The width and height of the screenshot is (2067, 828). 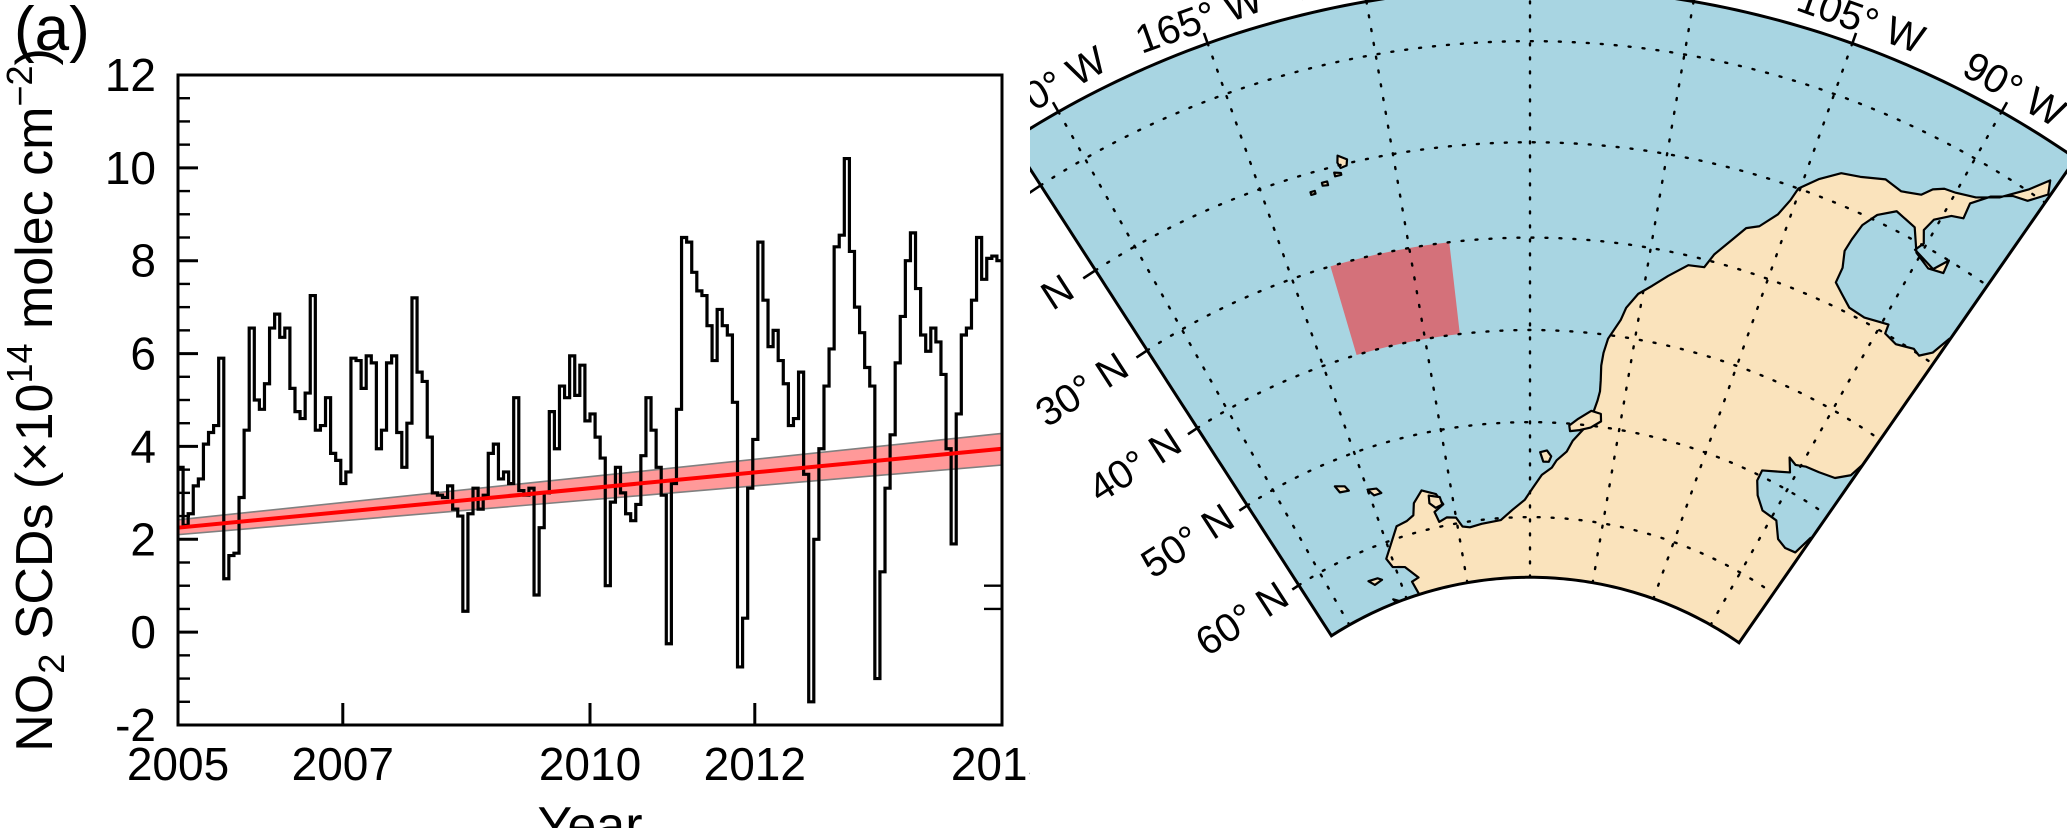 I want to click on panel-a-label: (a), so click(x=52, y=32).